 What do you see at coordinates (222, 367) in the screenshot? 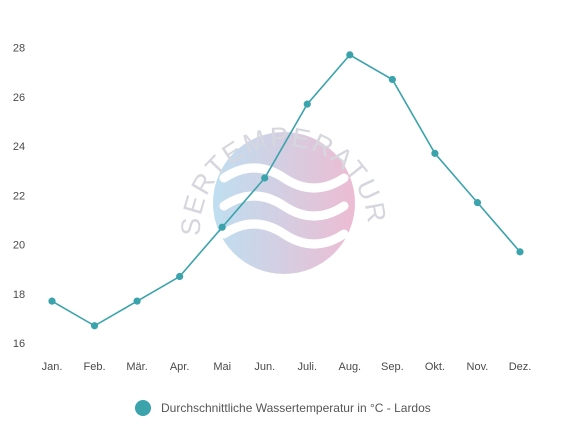
I see `x-tick-label: Mai` at bounding box center [222, 367].